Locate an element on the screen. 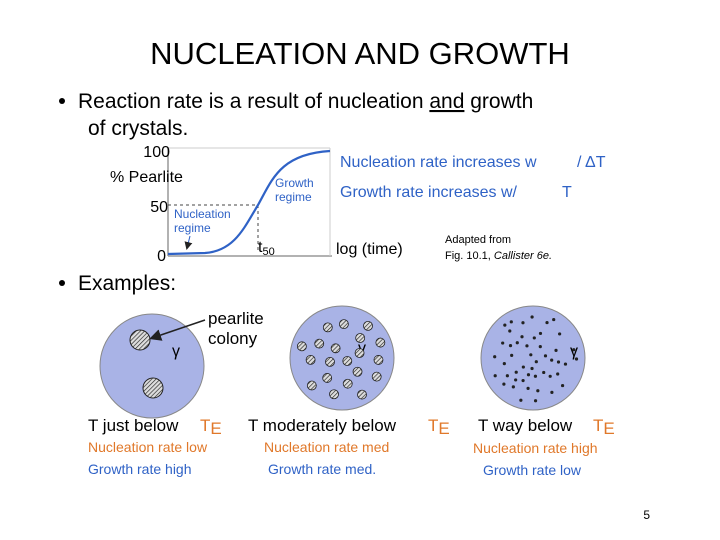  note: Nucleation rate increases w is located at coordinates (438, 162).